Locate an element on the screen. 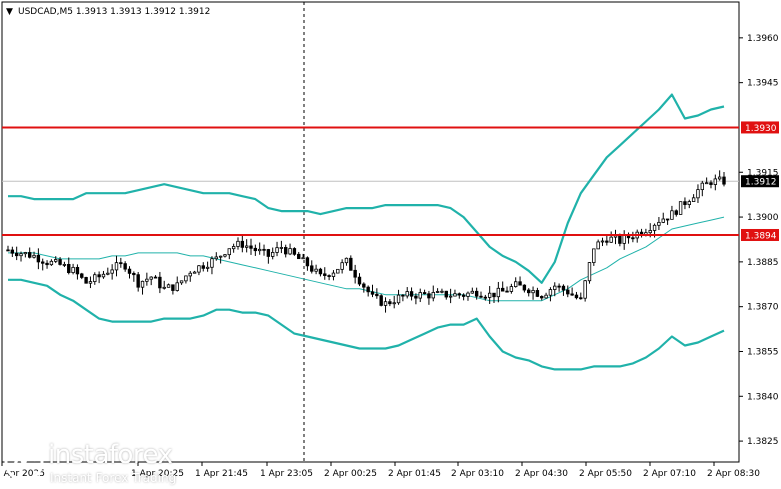  x-tick-label: 1 Apr 23:05 is located at coordinates (286, 474).